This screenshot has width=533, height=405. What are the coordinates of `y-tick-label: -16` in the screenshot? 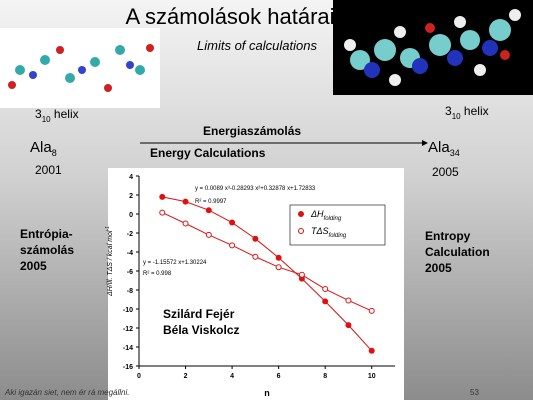 It's located at (128, 367).